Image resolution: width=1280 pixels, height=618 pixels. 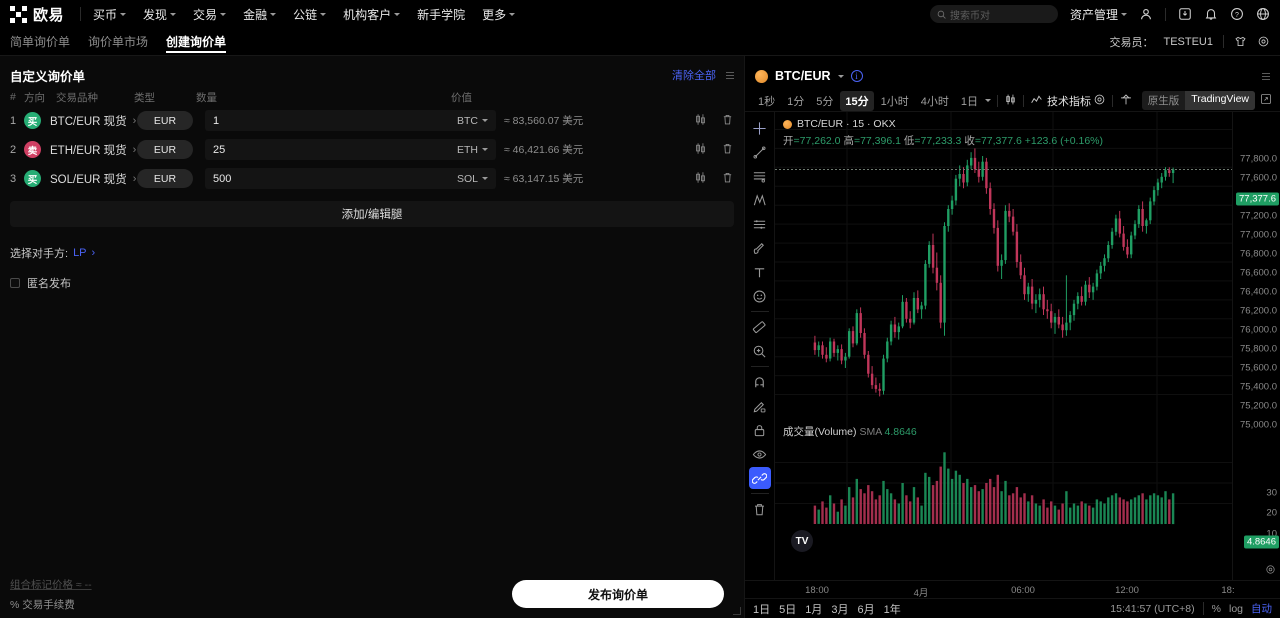 What do you see at coordinates (803, 76) in the screenshot?
I see `chart-pair-name: BTC/EUR` at bounding box center [803, 76].